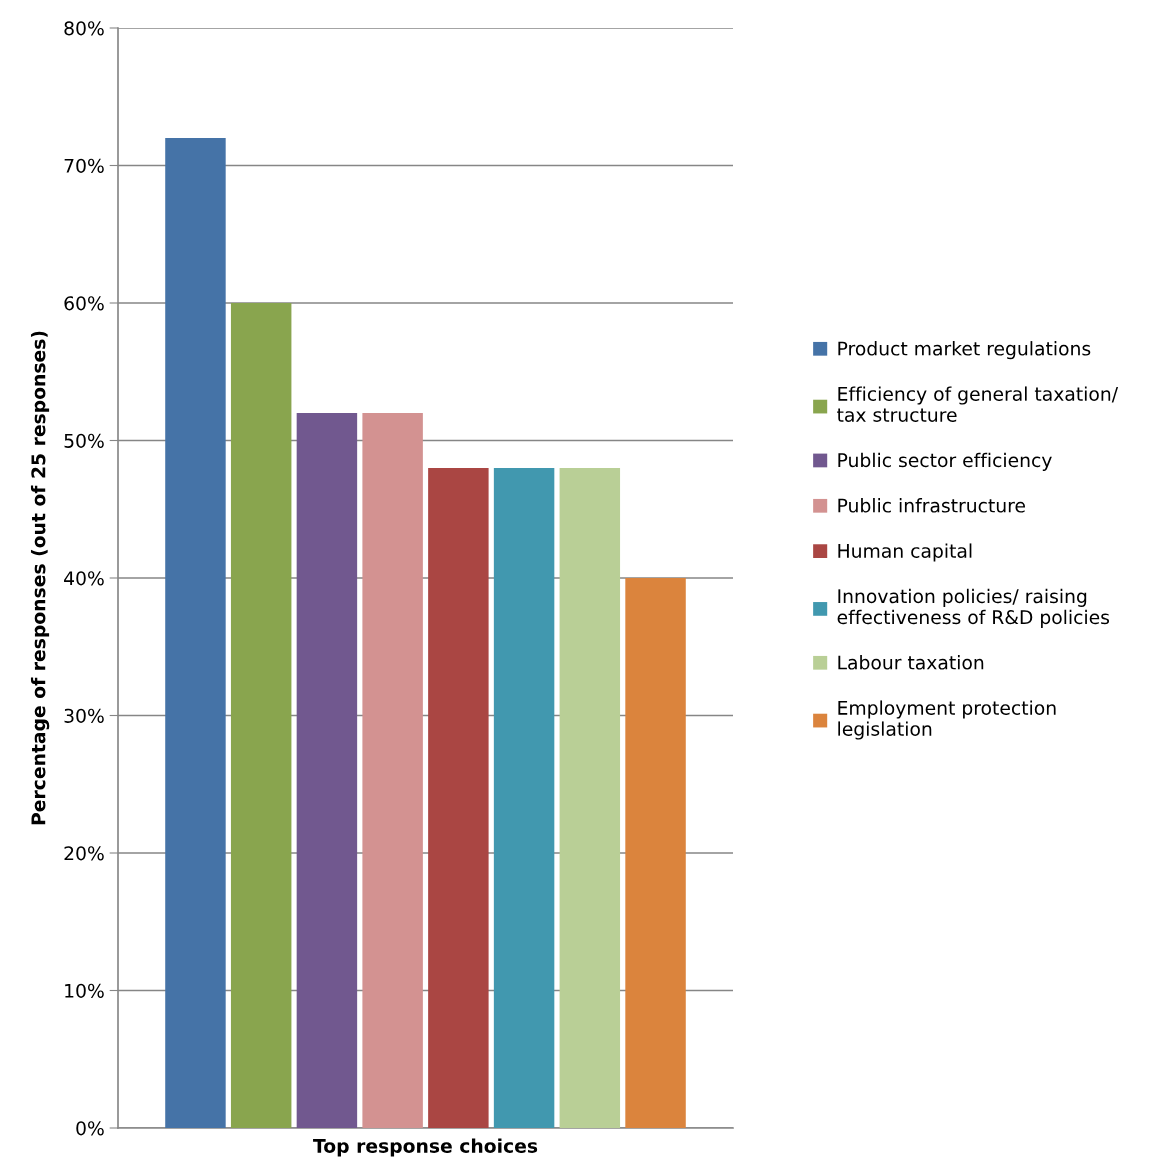 The width and height of the screenshot is (1154, 1162). Describe the element at coordinates (947, 720) in the screenshot. I see `legend-label: Employment protection legislation` at that location.